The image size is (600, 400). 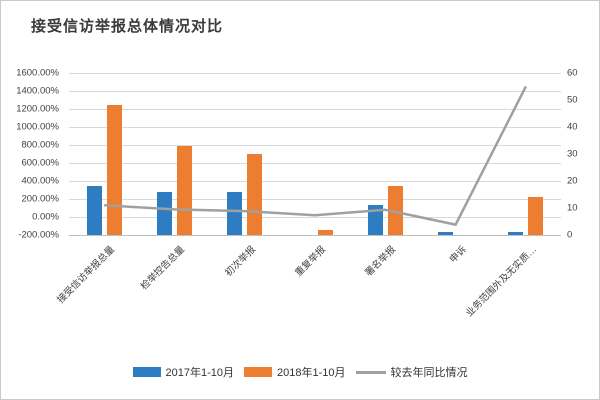 I want to click on y-left-tick-label: 1200.00%, so click(x=37, y=109).